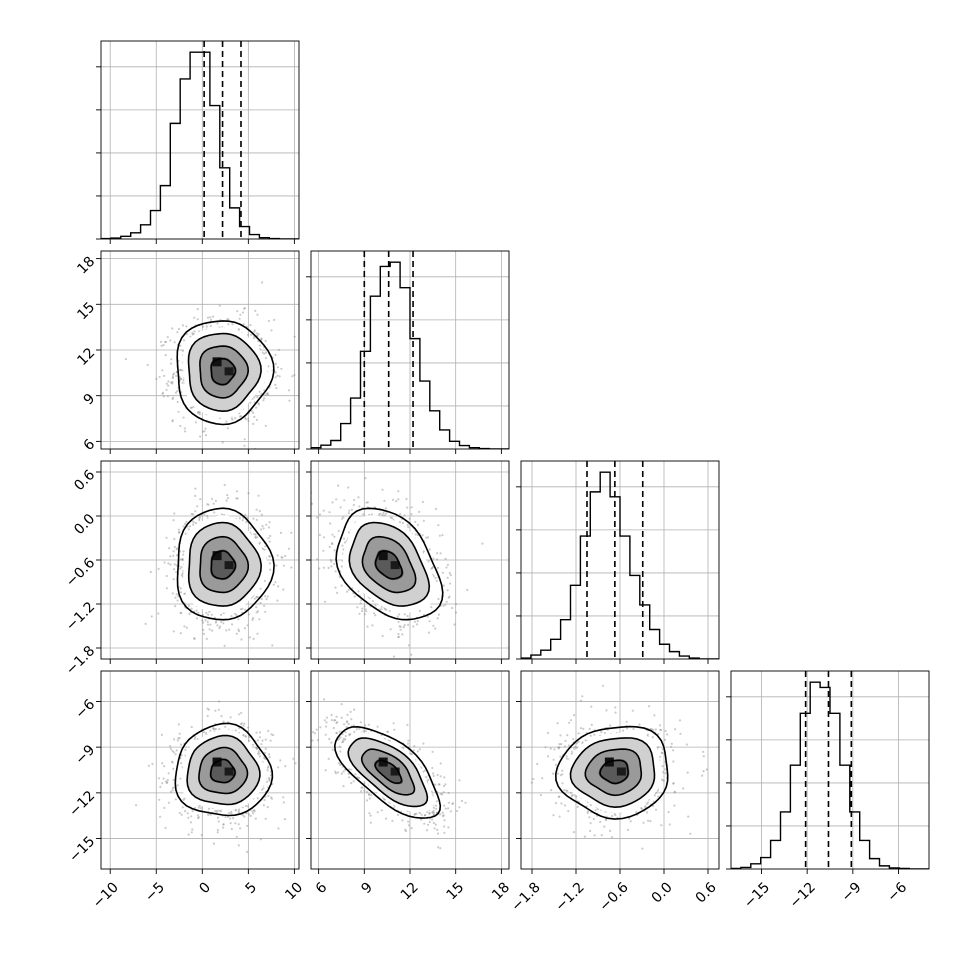 The height and width of the screenshot is (970, 970). I want to click on xtick-label-1-3: 15, so click(456, 891).